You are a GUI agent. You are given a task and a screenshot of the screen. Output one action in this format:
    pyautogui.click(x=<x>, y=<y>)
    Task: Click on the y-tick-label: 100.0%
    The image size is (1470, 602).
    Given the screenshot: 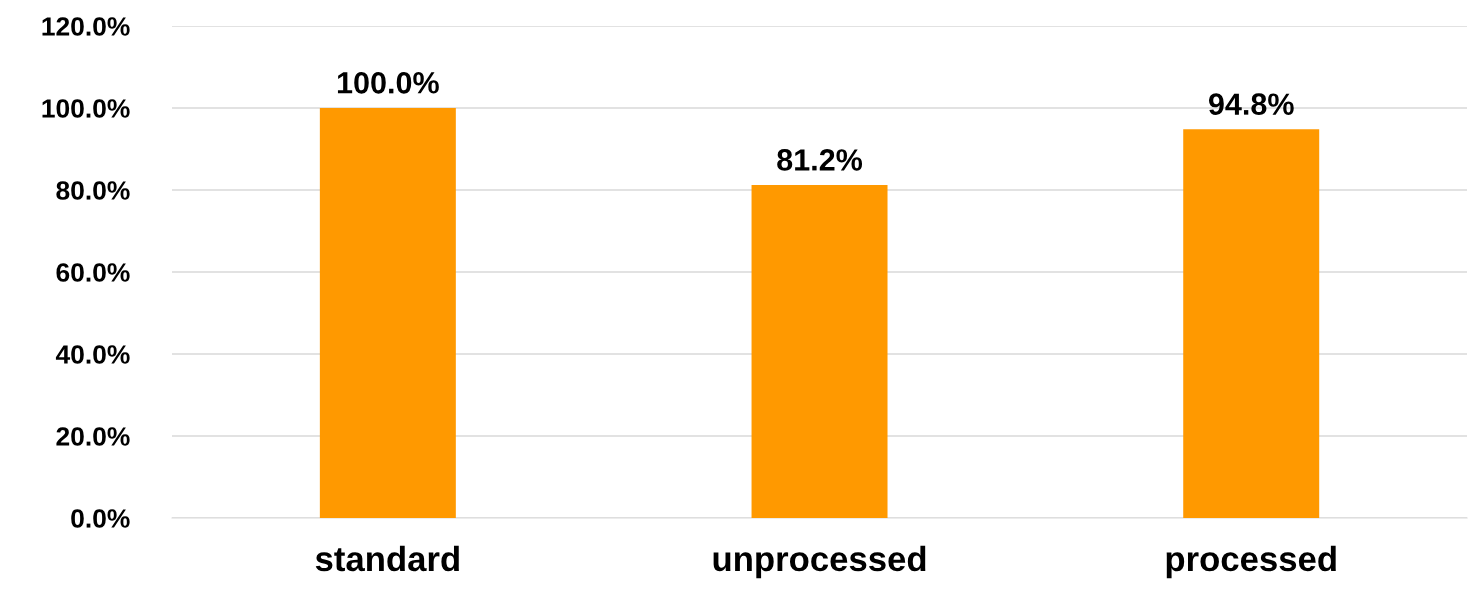 What is the action you would take?
    pyautogui.click(x=86, y=108)
    